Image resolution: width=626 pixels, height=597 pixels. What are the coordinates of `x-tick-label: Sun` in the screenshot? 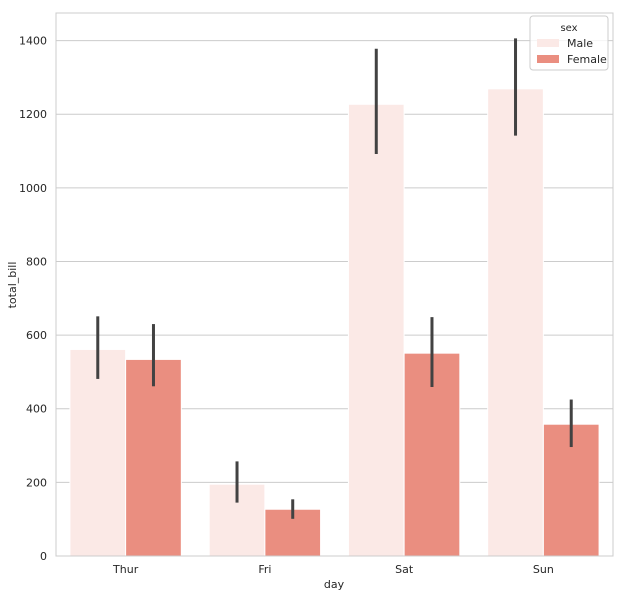 It's located at (543, 569).